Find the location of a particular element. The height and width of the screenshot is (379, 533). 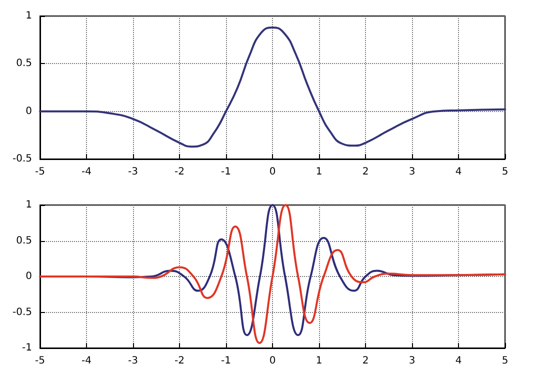

y-tick-label: -1 is located at coordinates (27, 348).